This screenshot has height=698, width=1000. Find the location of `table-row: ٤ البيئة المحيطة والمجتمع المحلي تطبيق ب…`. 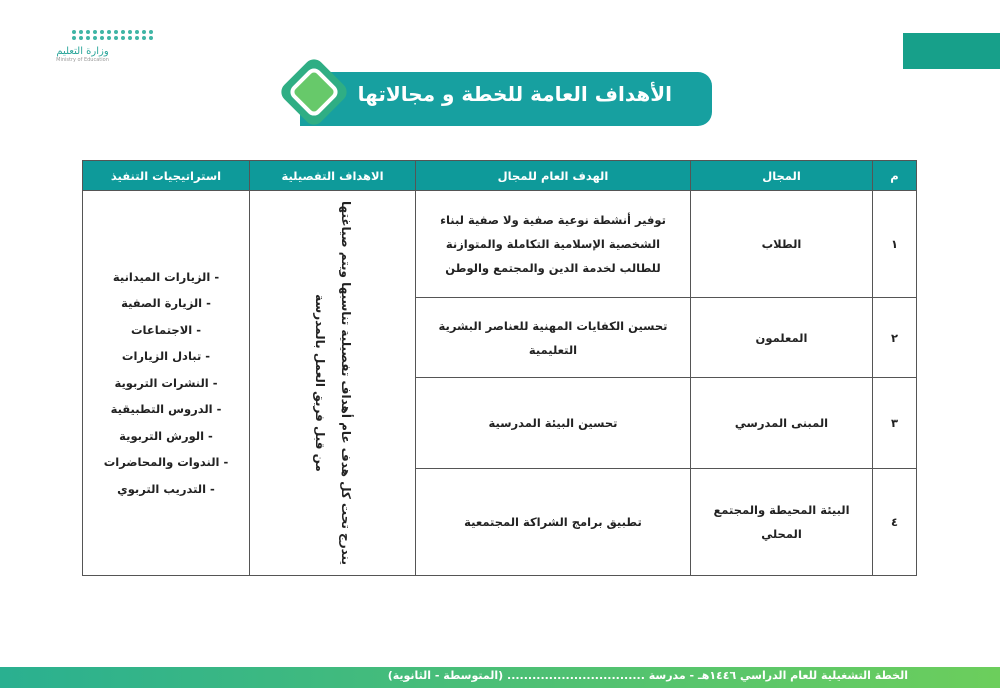

table-row: ٤ البيئة المحيطة والمجتمع المحلي تطبيق ب… is located at coordinates (500, 522).